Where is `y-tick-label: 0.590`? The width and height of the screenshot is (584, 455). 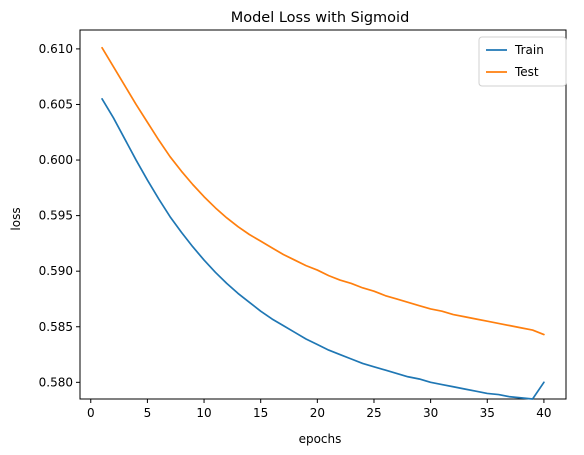 y-tick-label: 0.590 is located at coordinates (56, 271).